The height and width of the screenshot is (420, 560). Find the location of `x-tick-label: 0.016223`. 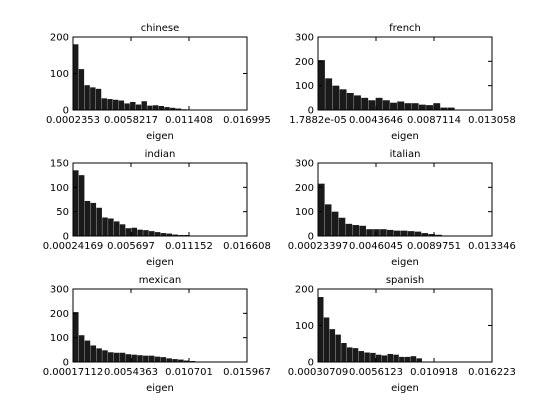

x-tick-label: 0.016223 is located at coordinates (492, 372).